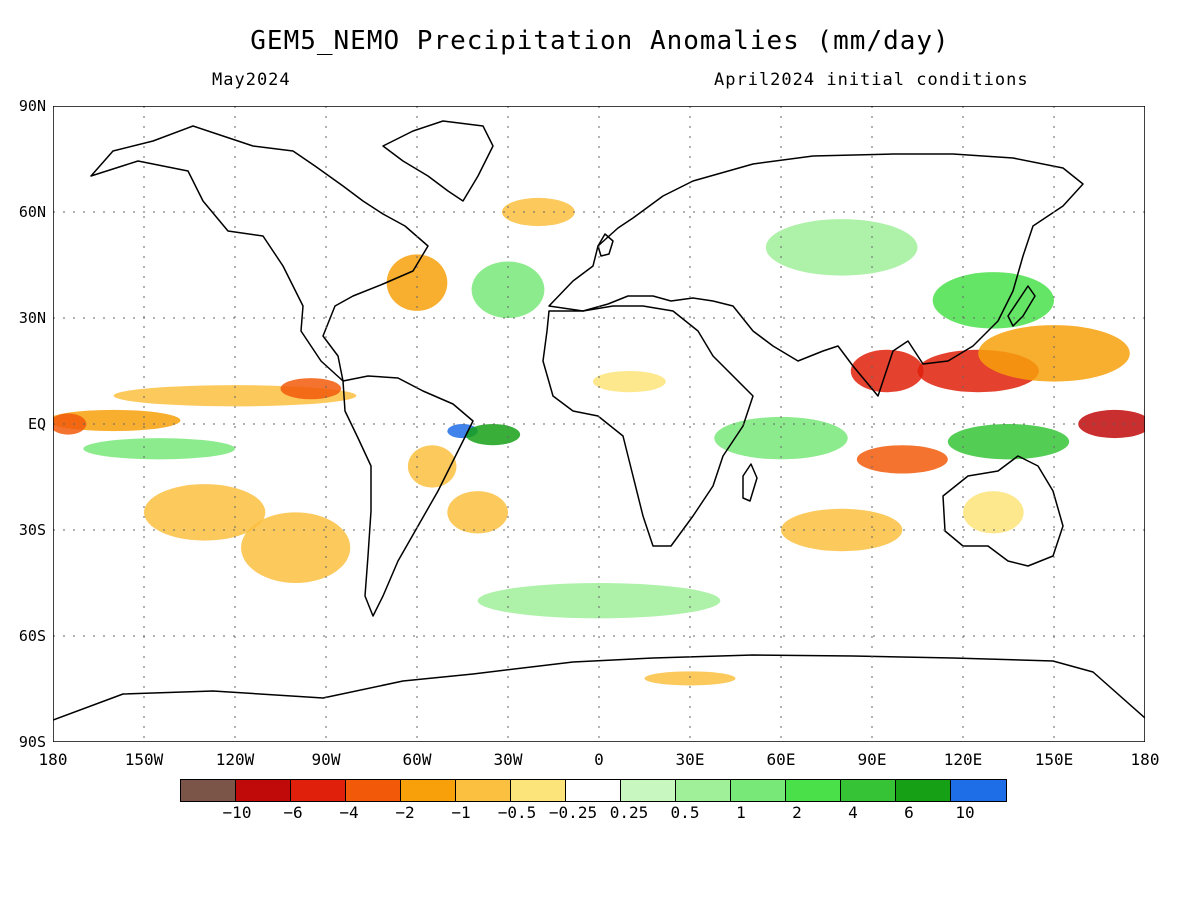 Image resolution: width=1200 pixels, height=900 pixels. I want to click on british-isles-outline, so click(605, 245).